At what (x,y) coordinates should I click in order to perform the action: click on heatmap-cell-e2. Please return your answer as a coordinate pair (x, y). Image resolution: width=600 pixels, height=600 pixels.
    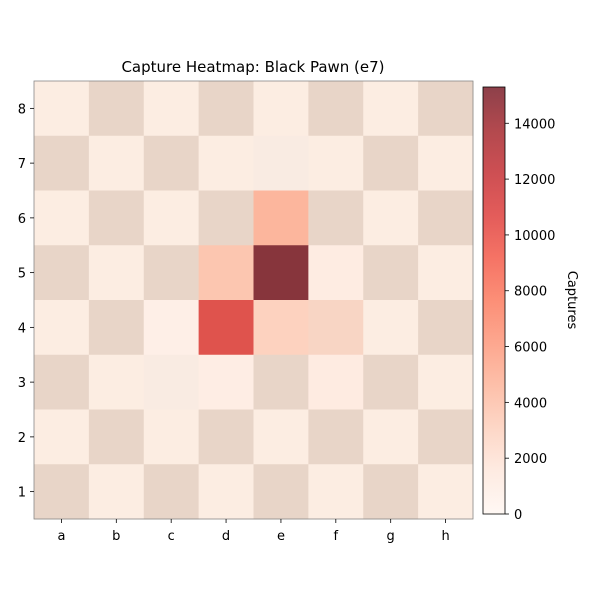
    Looking at the image, I should click on (281, 437).